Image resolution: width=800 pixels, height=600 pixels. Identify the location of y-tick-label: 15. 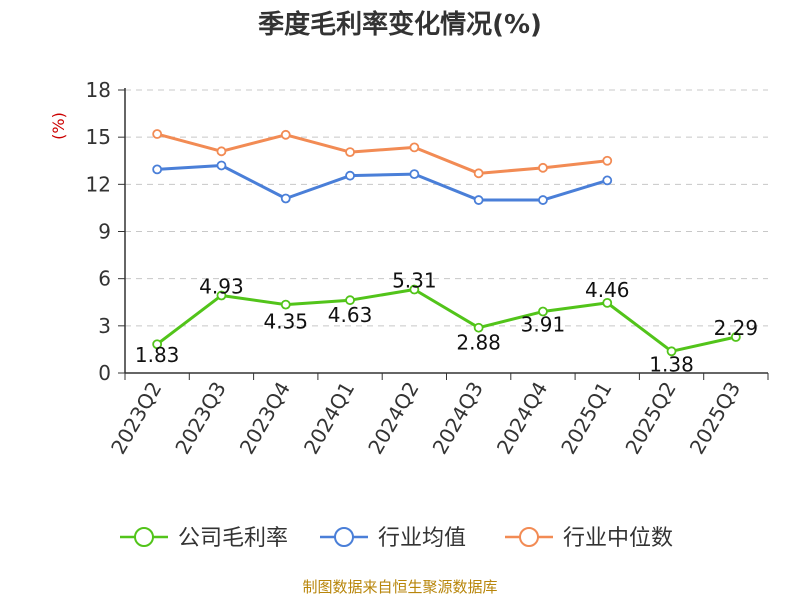
(98, 137).